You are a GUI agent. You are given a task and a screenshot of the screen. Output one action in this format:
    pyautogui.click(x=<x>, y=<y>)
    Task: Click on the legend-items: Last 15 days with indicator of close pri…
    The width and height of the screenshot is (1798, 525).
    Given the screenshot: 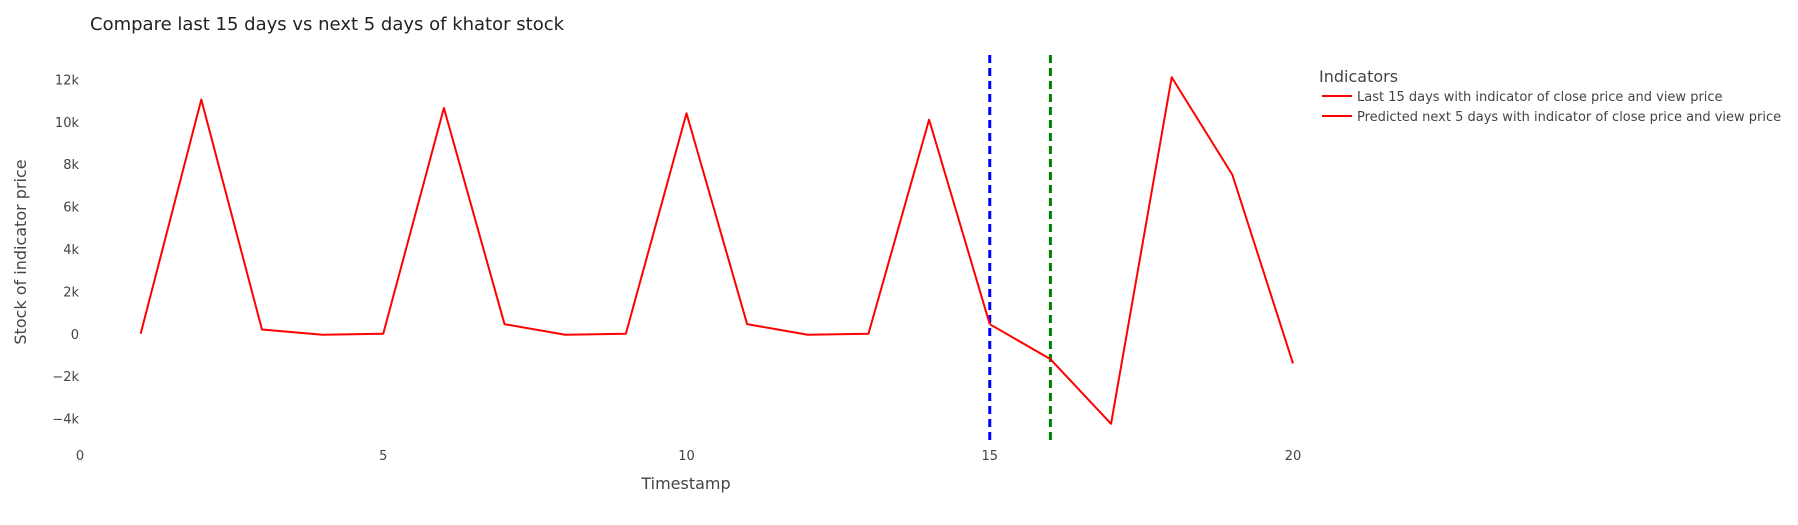 What is the action you would take?
    pyautogui.click(x=1551, y=107)
    